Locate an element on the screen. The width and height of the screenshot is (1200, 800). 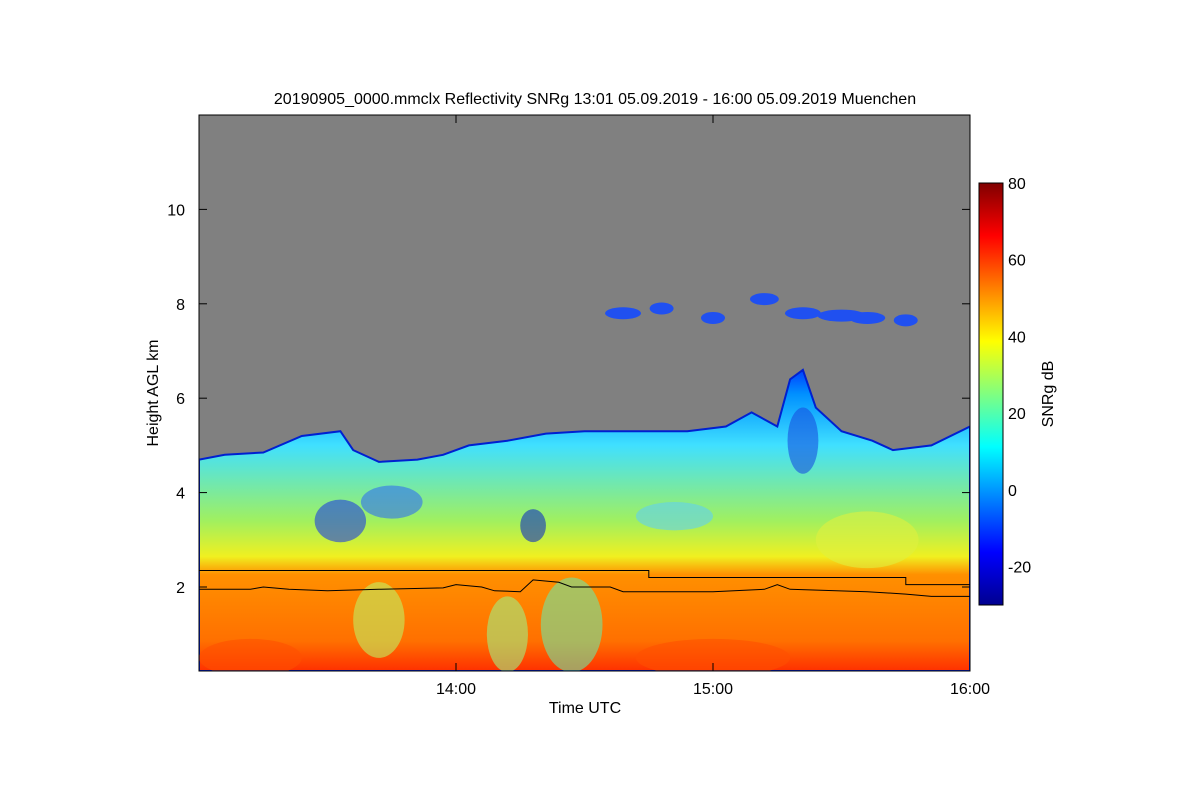
colorbar is located at coordinates (991, 394).